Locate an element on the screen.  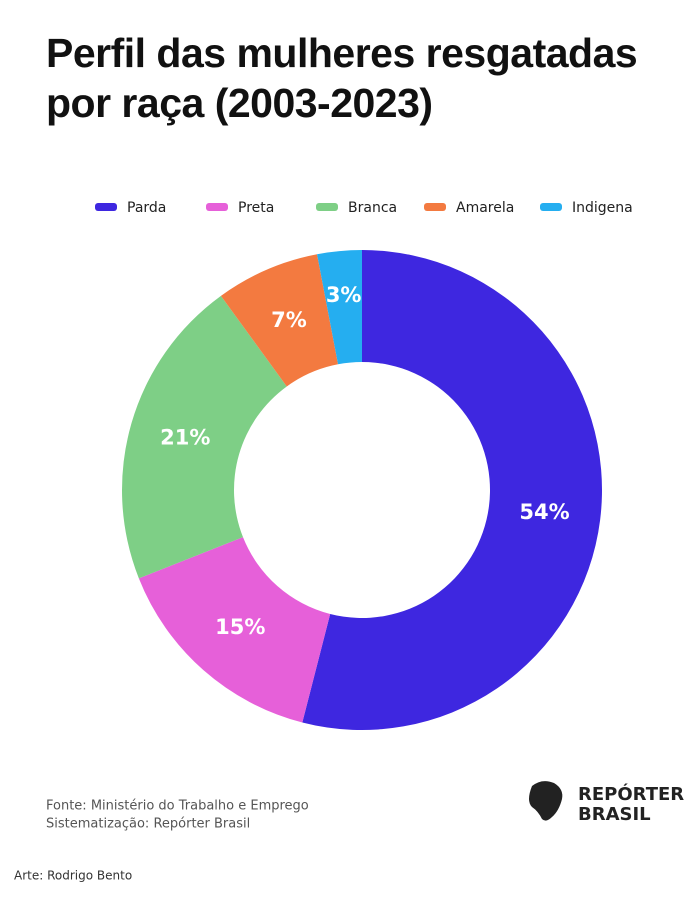
data-label: 7% is located at coordinates (289, 320).